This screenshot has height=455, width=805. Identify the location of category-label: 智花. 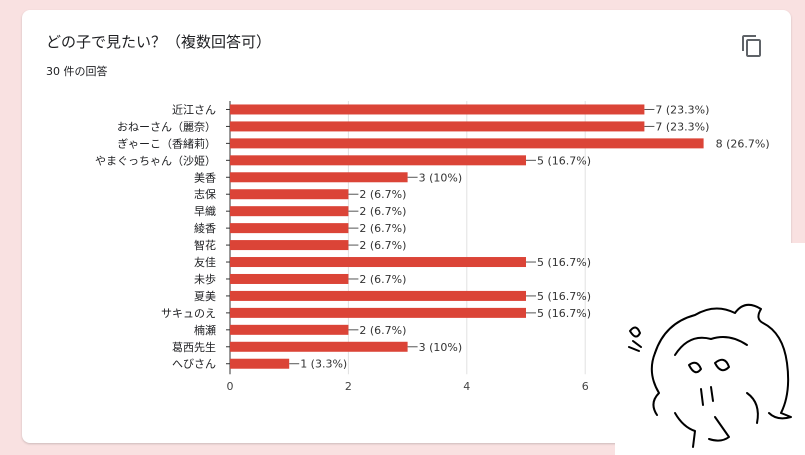
(205, 245).